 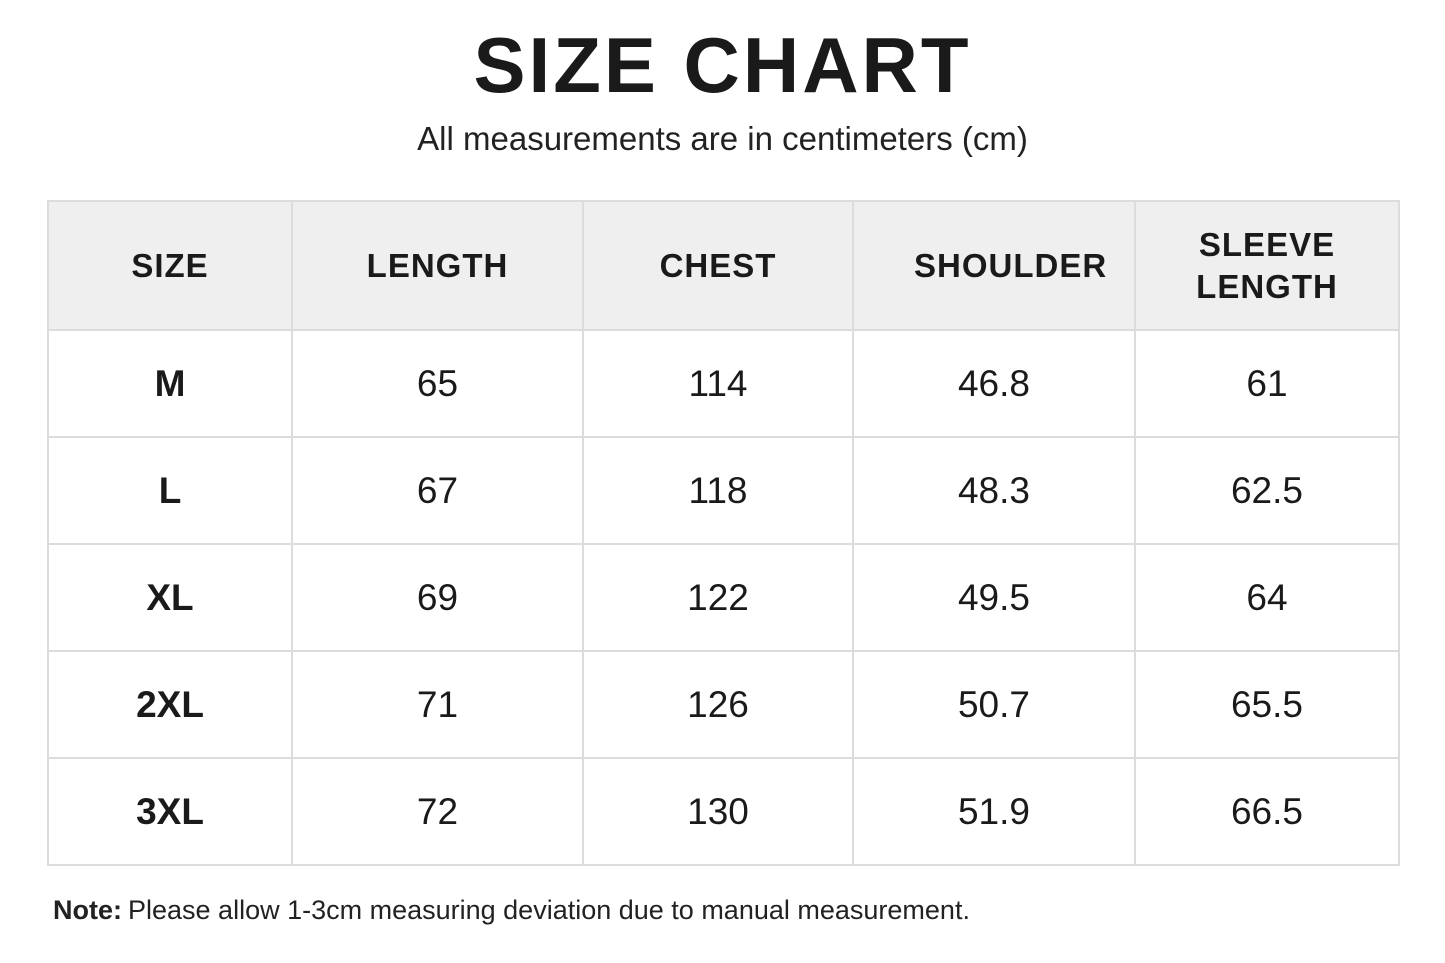 I want to click on size-cell: M, so click(x=170, y=383).